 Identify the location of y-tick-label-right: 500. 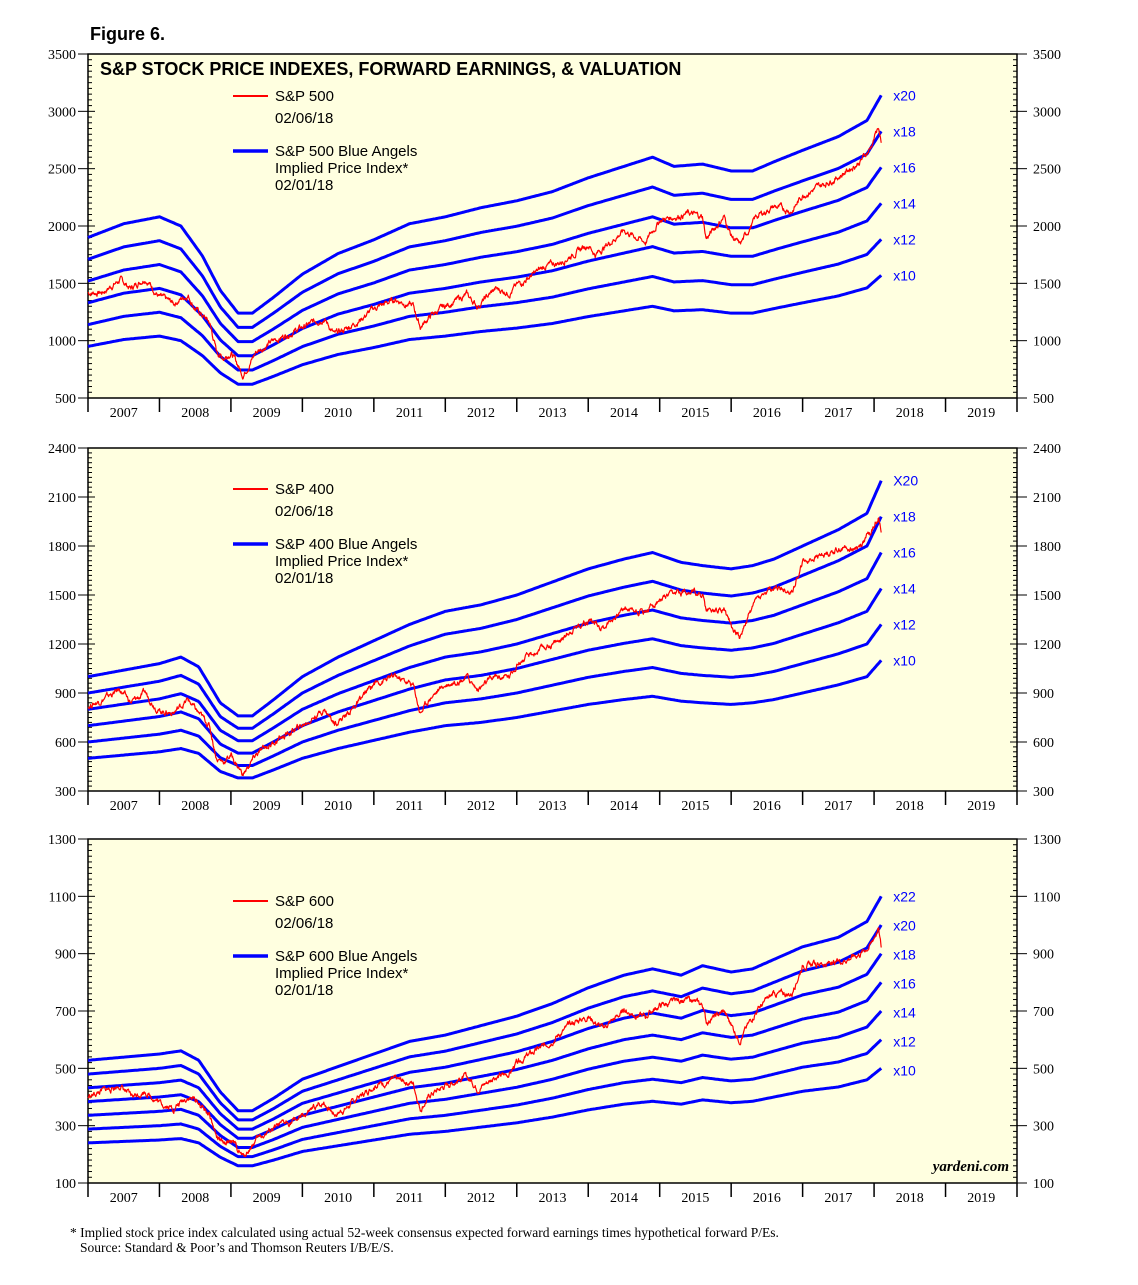
(1043, 399).